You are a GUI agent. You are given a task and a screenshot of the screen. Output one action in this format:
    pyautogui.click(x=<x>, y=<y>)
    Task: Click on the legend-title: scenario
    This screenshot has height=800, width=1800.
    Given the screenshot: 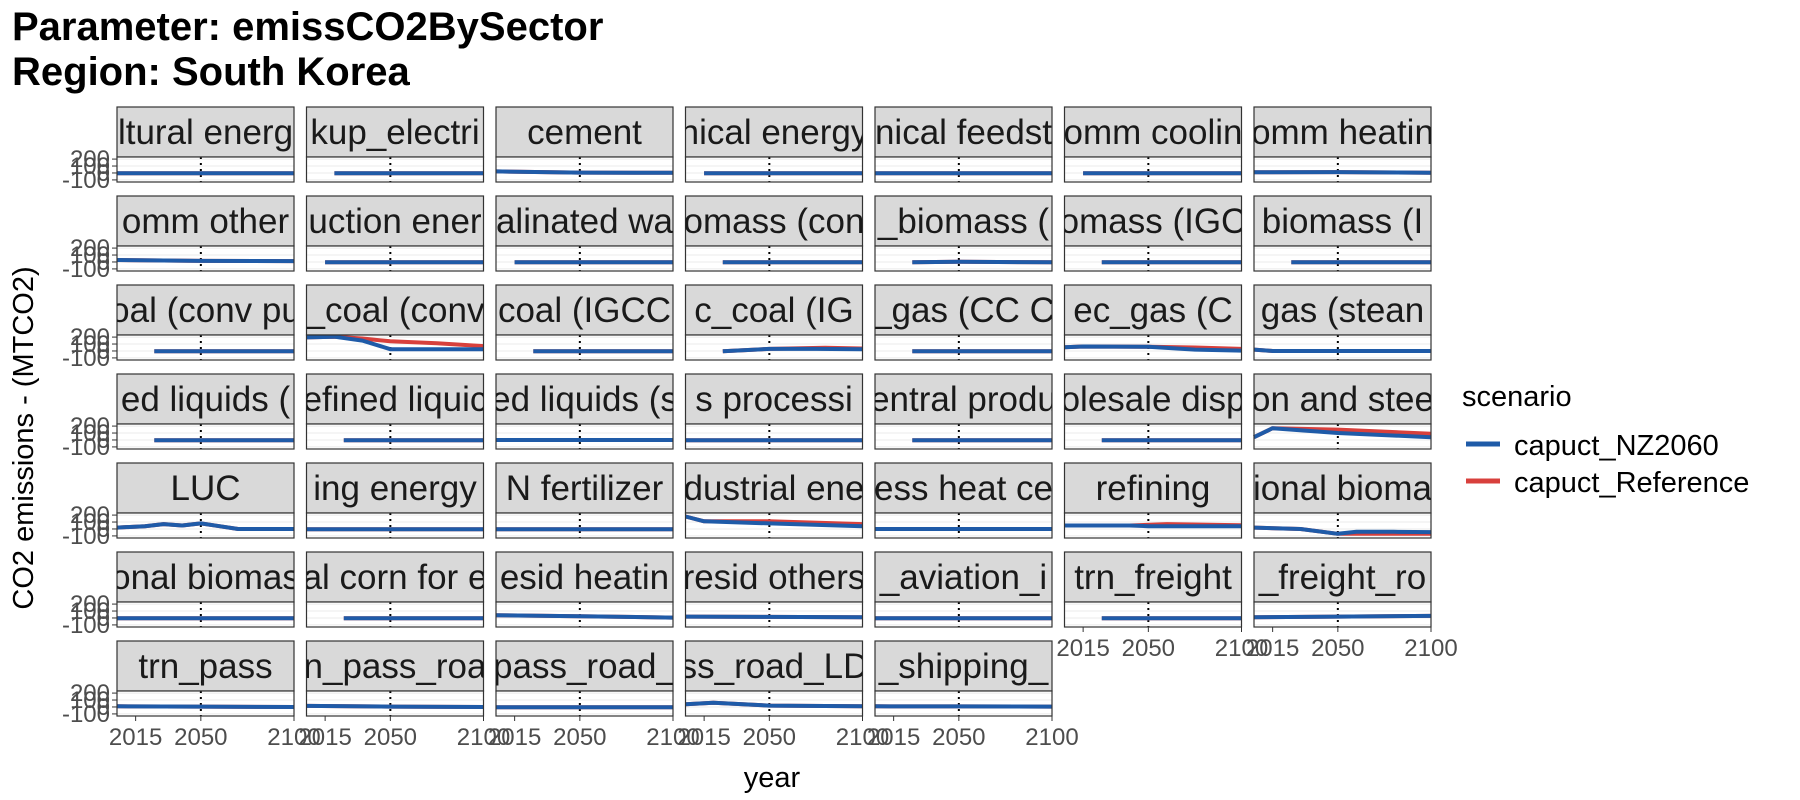 What is the action you would take?
    pyautogui.click(x=1517, y=397)
    